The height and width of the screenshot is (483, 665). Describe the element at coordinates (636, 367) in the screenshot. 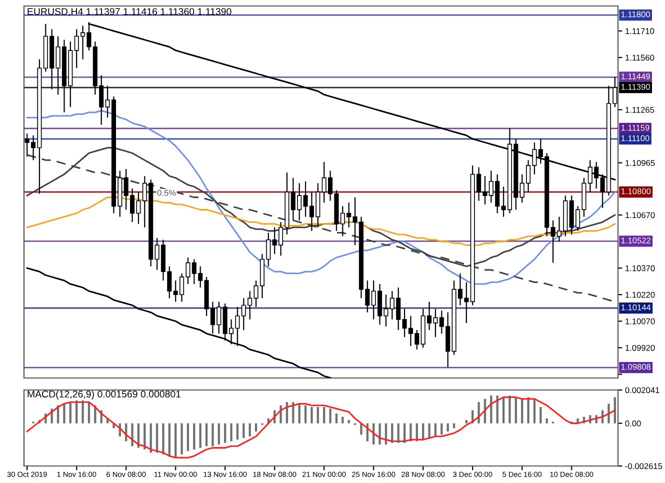

I see `ref-line-label: 1.09808` at that location.